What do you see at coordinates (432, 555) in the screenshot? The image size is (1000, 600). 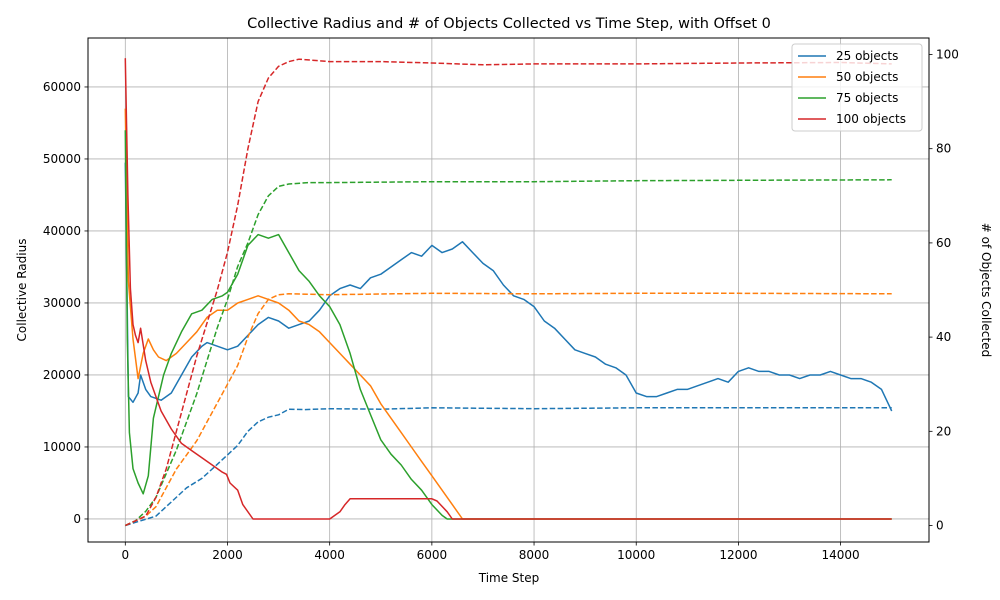 I see `x-tick-label: 6000` at bounding box center [432, 555].